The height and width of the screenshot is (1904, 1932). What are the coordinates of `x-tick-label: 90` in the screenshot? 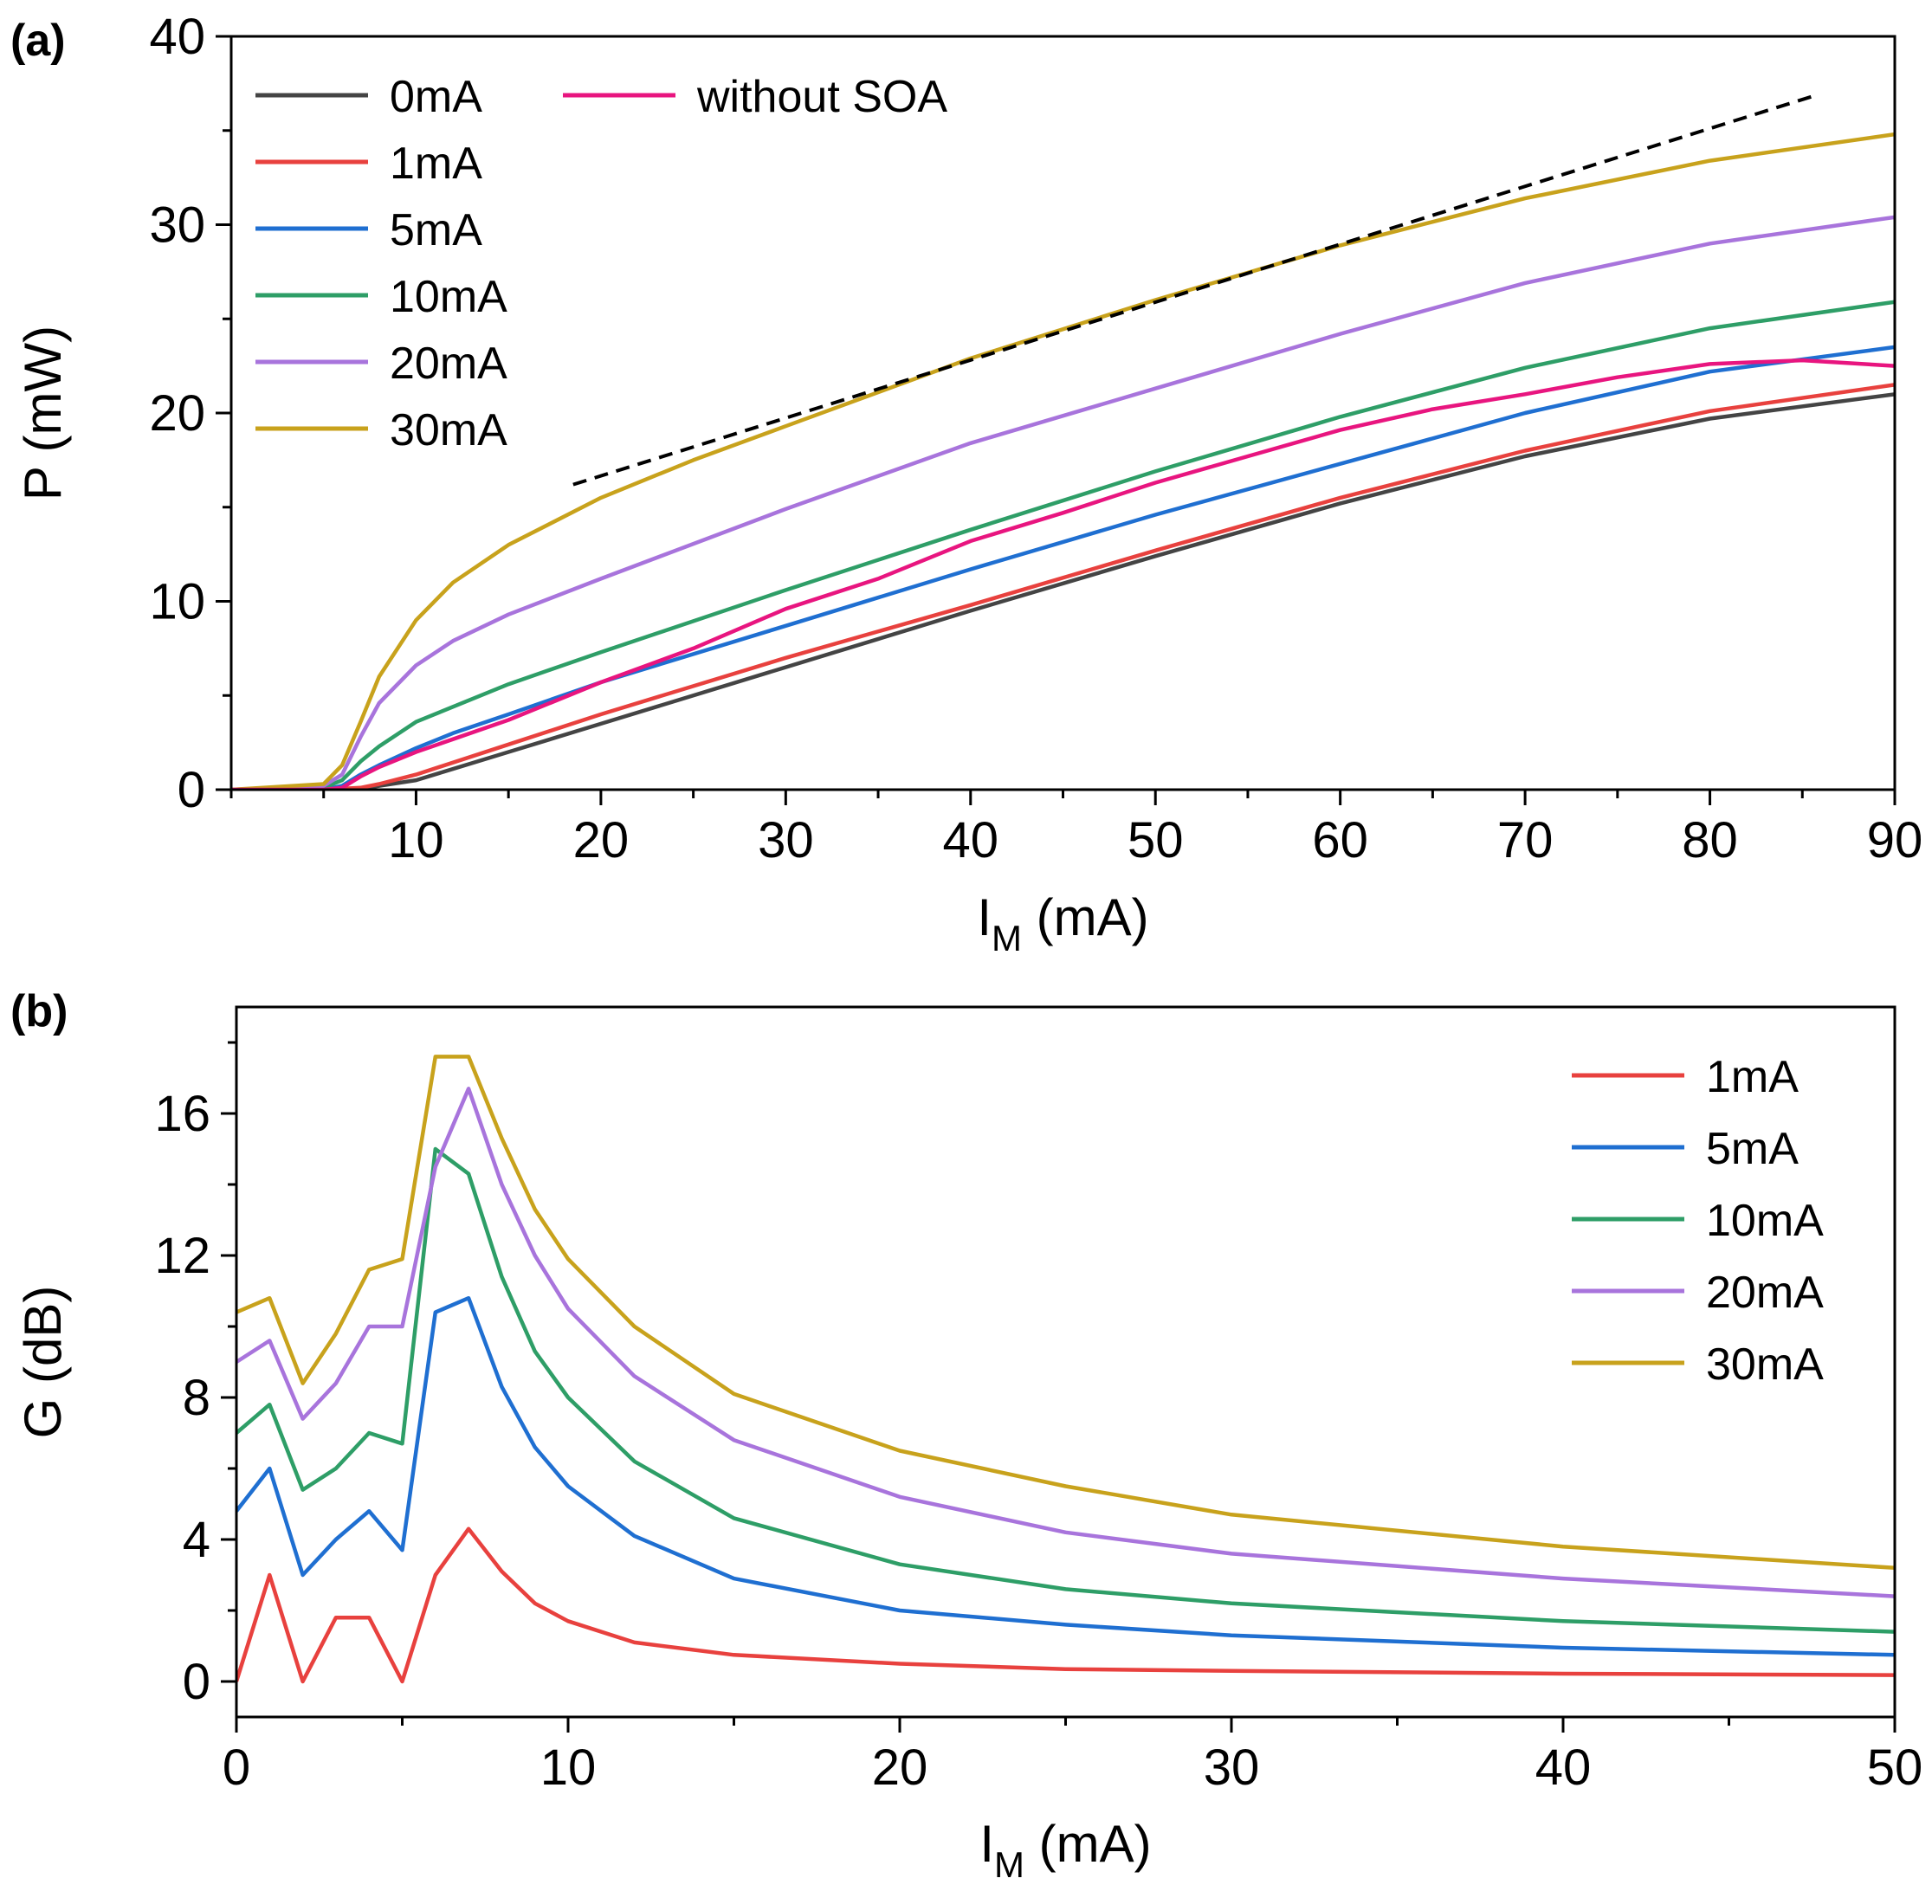 It's located at (1895, 840).